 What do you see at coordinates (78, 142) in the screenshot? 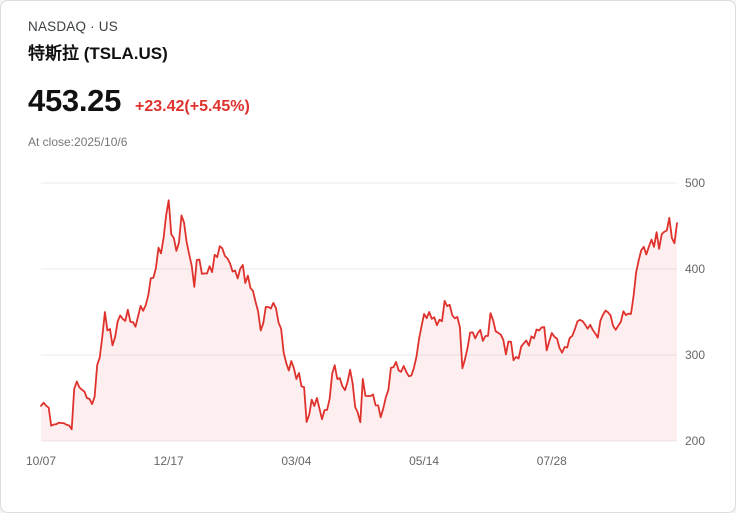
I see `as-of-timestamp: At close:2025/10/6` at bounding box center [78, 142].